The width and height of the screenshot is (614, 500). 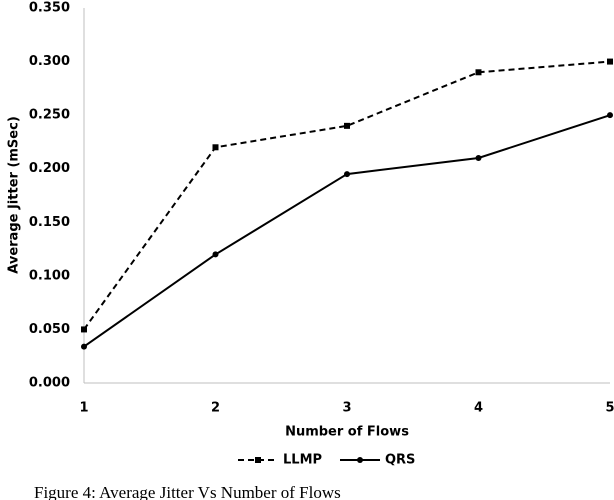 I want to click on x-tick-label: 3, so click(x=346, y=408).